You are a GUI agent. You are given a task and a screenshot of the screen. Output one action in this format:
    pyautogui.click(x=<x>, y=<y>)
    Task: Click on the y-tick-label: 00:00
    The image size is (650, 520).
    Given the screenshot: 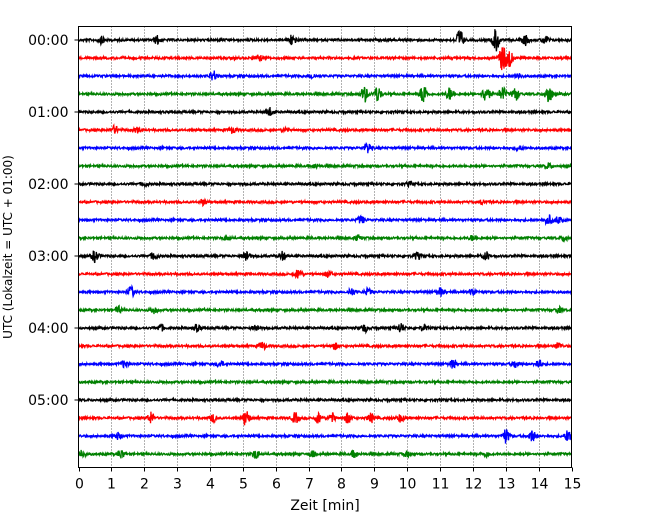 What is the action you would take?
    pyautogui.click(x=48, y=41)
    